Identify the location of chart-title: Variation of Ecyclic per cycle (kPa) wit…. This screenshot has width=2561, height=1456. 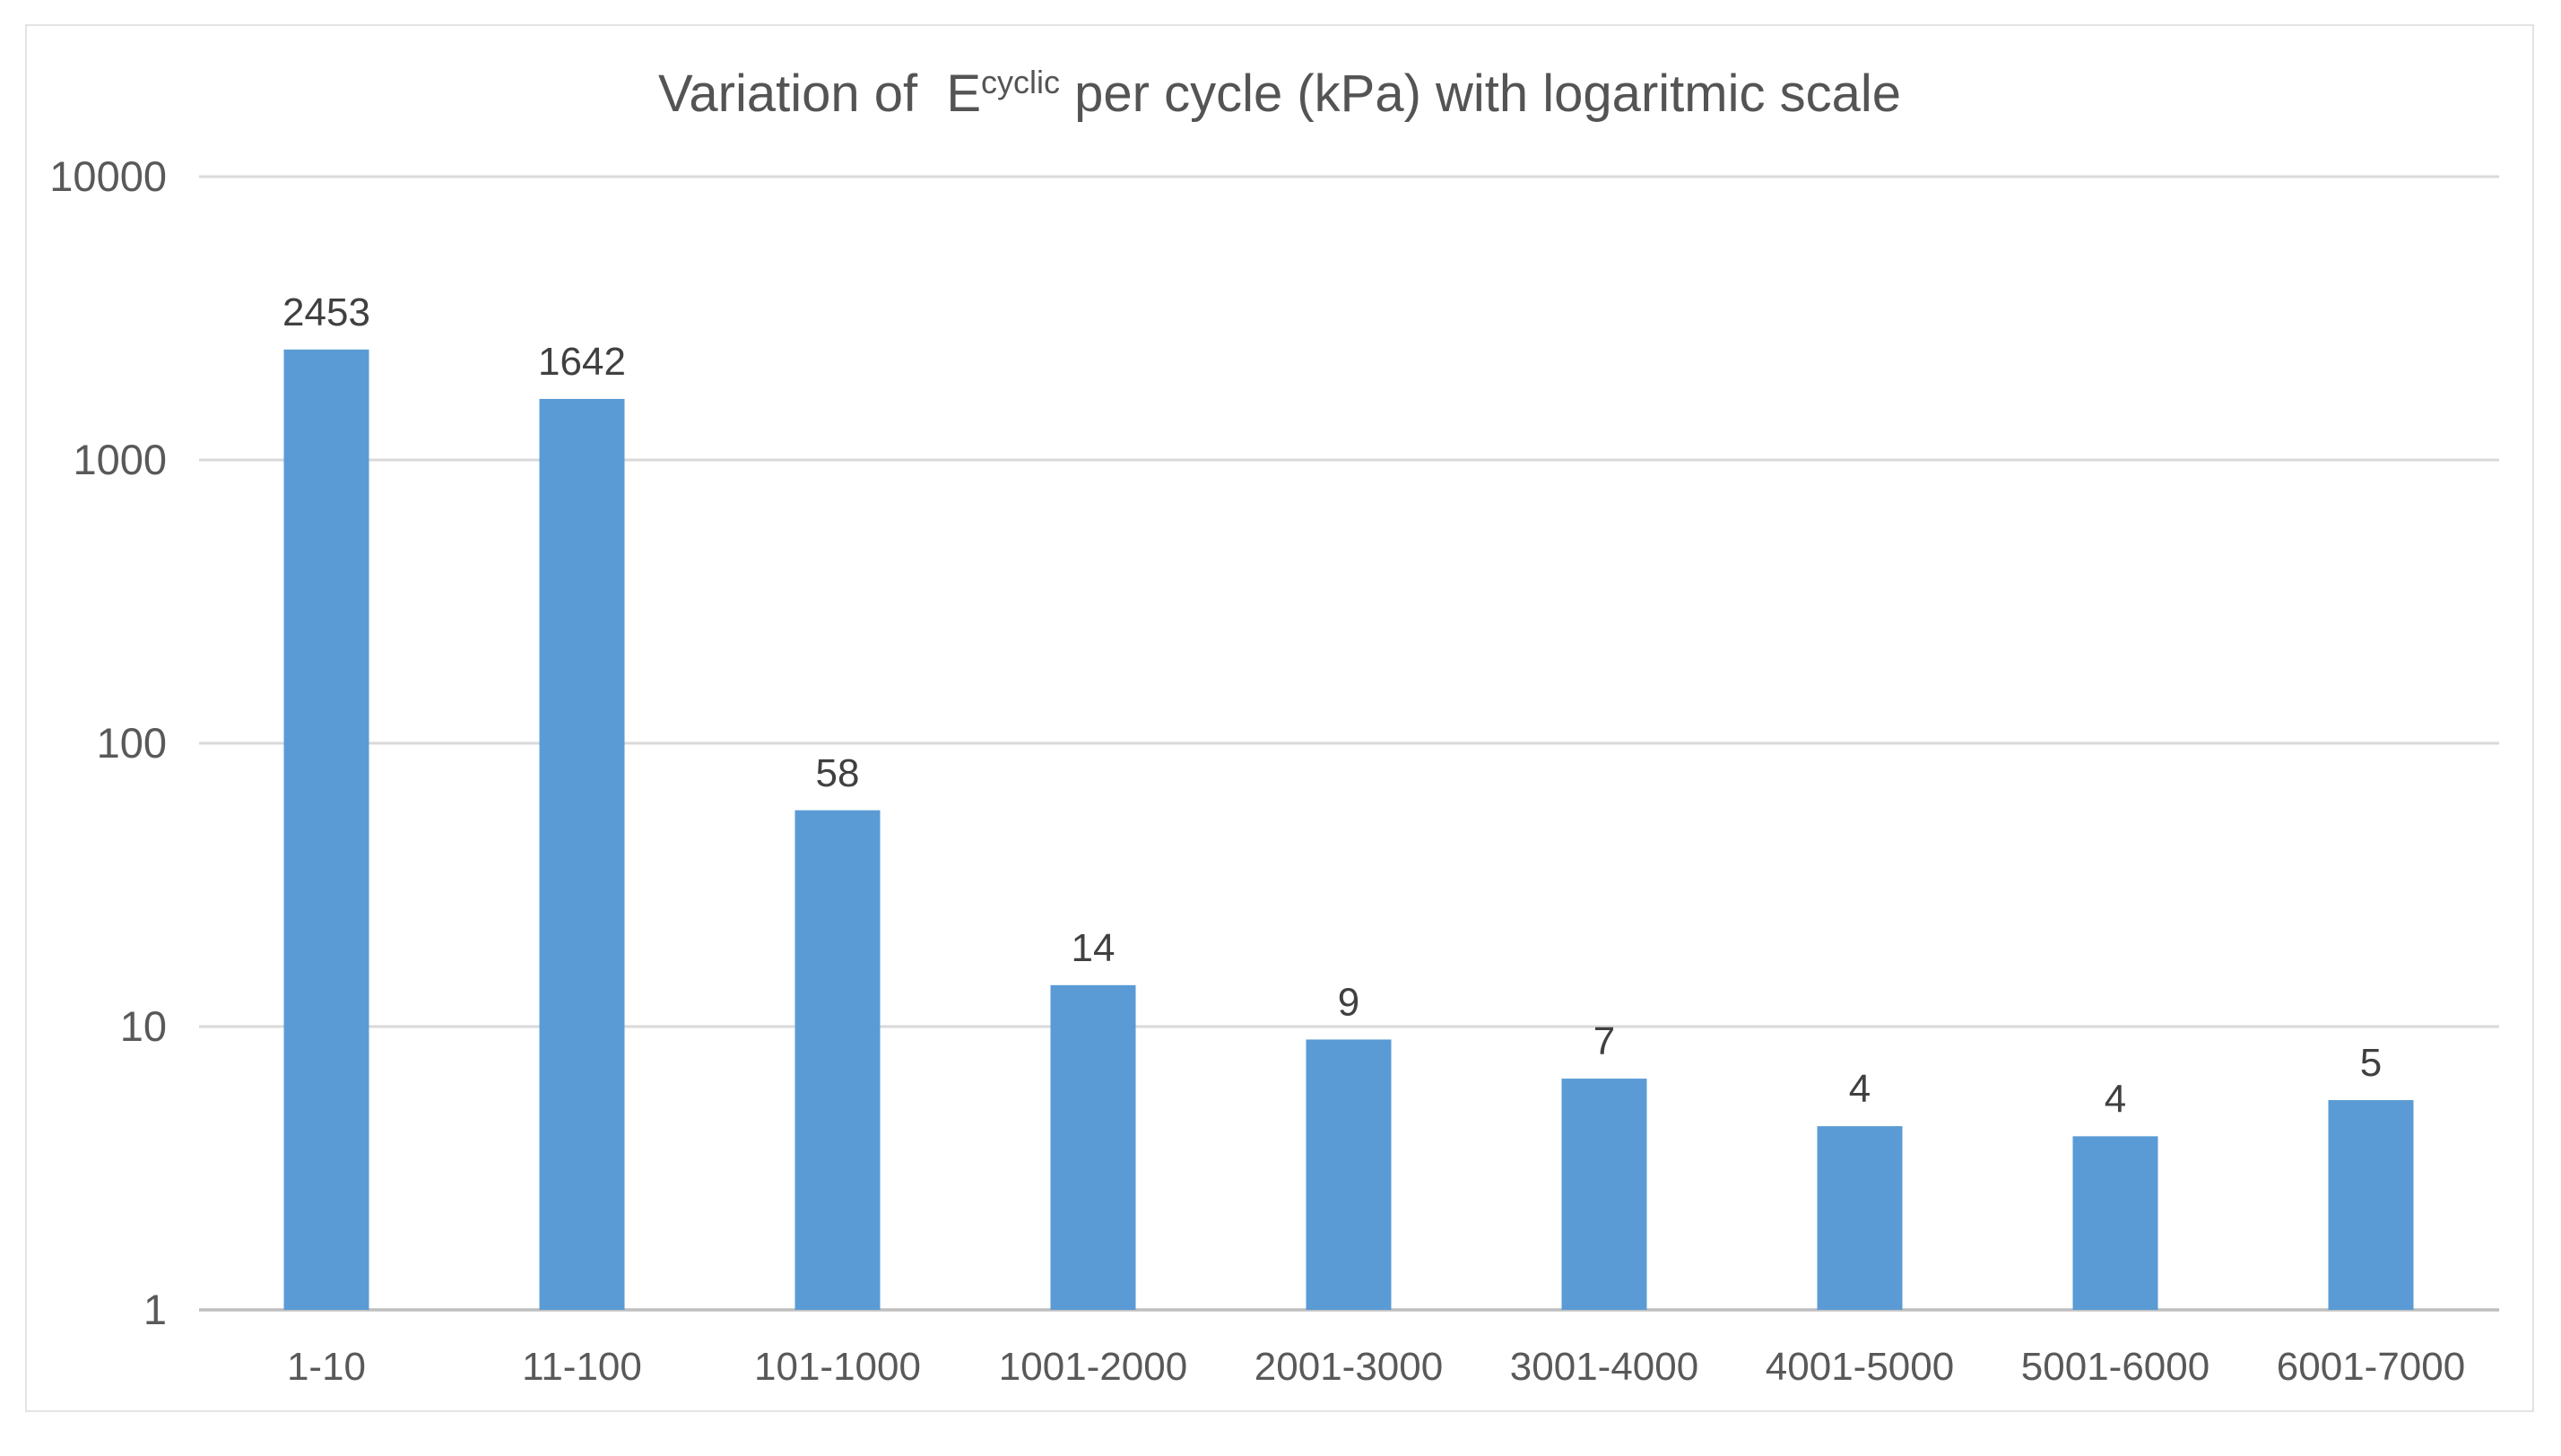
(1279, 94).